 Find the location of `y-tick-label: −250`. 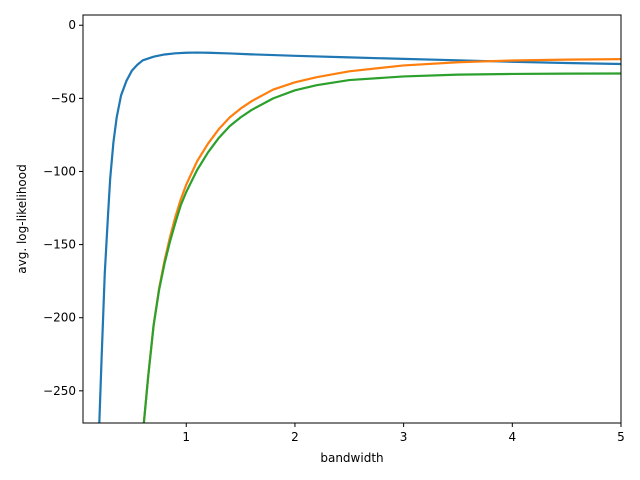

y-tick-label: −250 is located at coordinates (59, 391).